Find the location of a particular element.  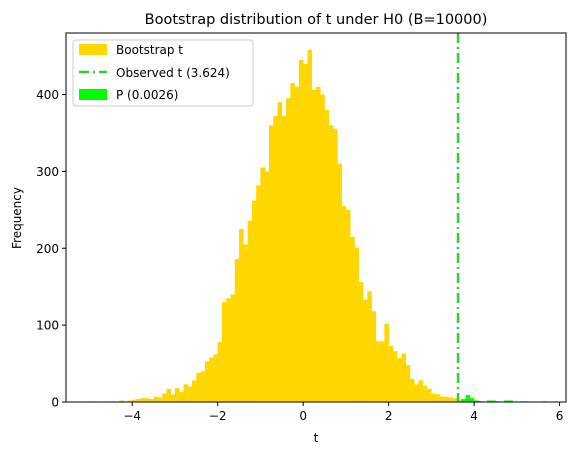

legend-swatch-p is located at coordinates (93, 94).